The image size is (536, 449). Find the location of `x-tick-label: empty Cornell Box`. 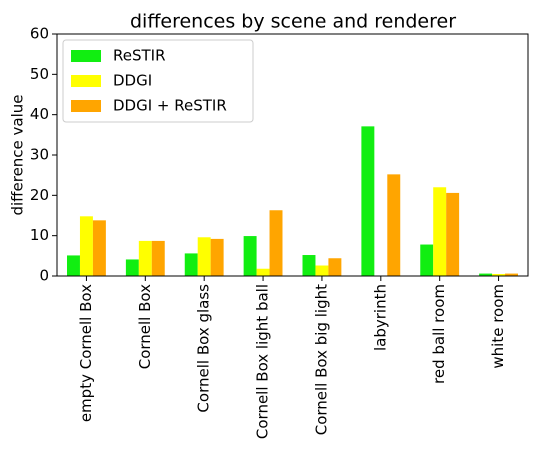

x-tick-label: empty Cornell Box is located at coordinates (86, 353).